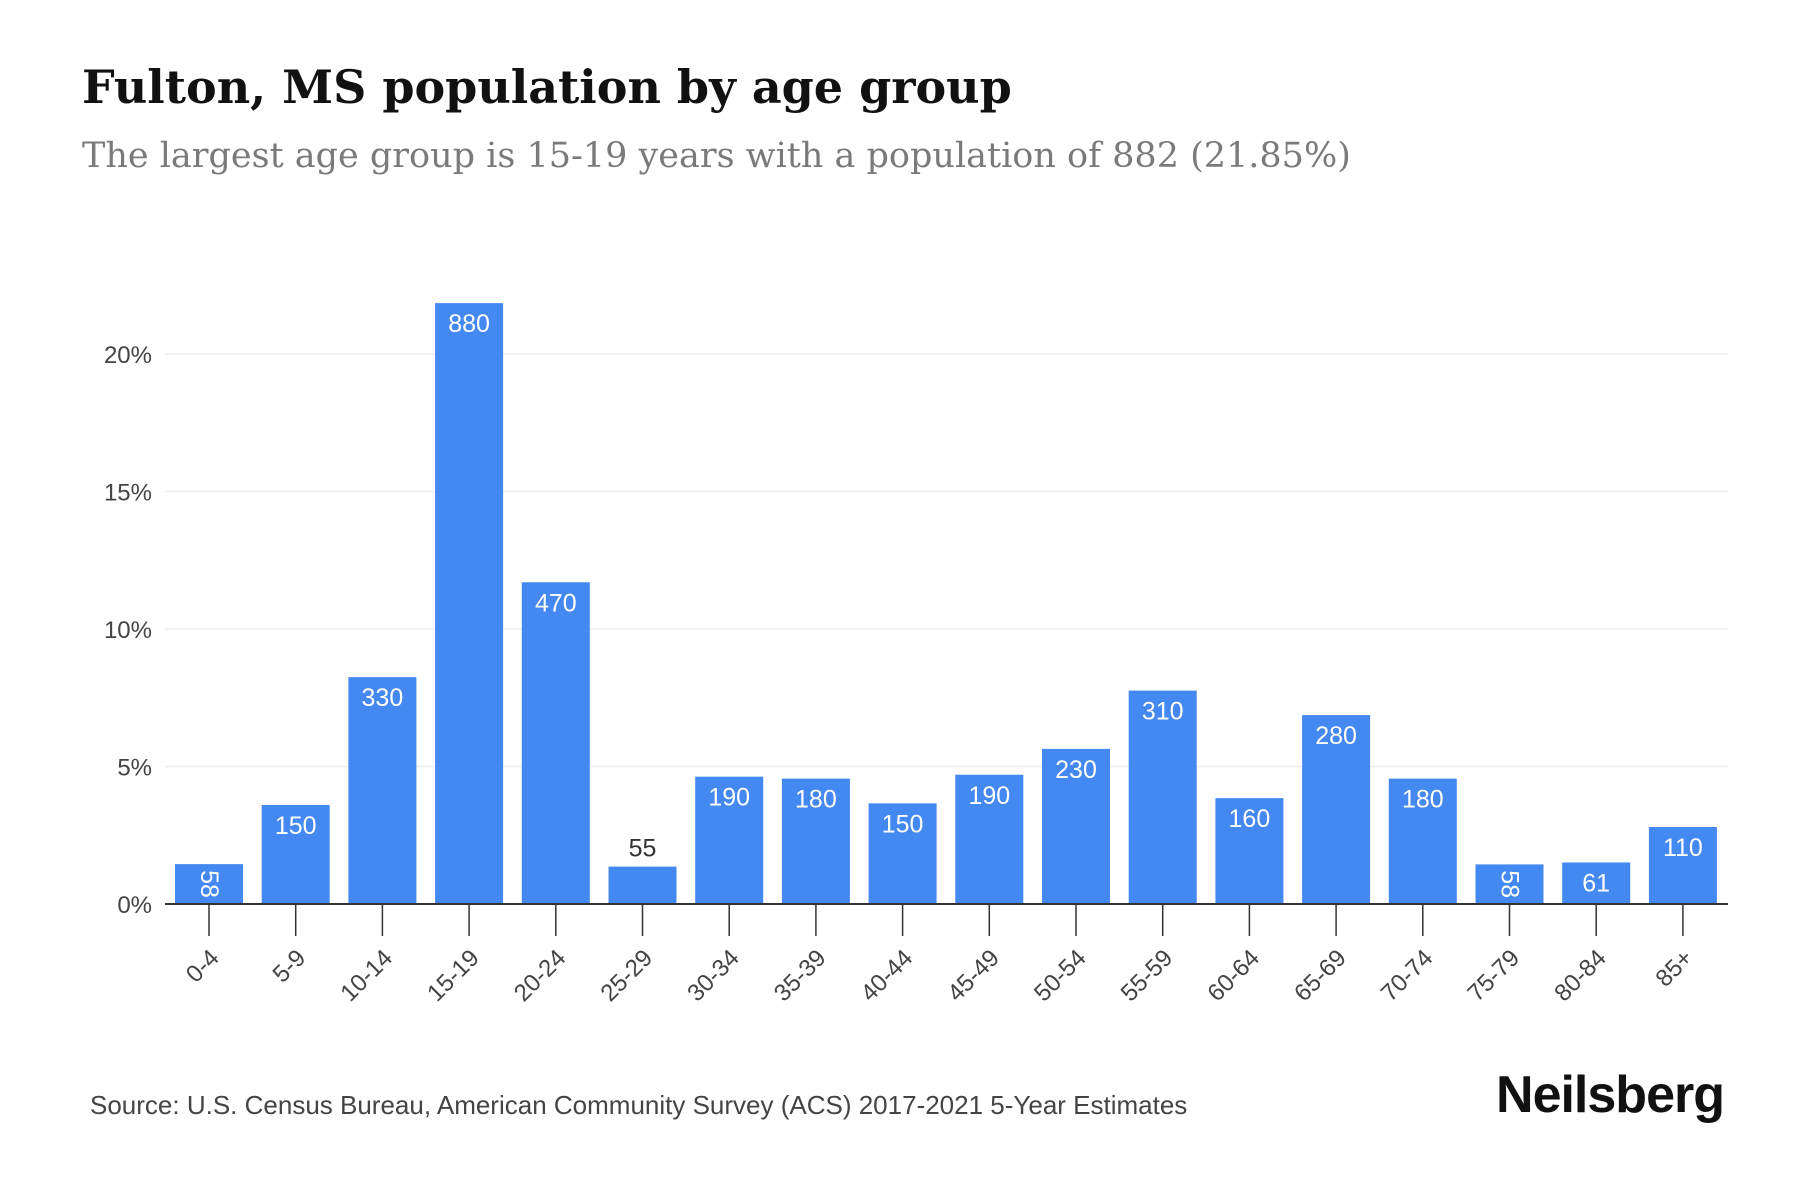 This screenshot has width=1800, height=1200. I want to click on bar-value-label: 330, so click(383, 698).